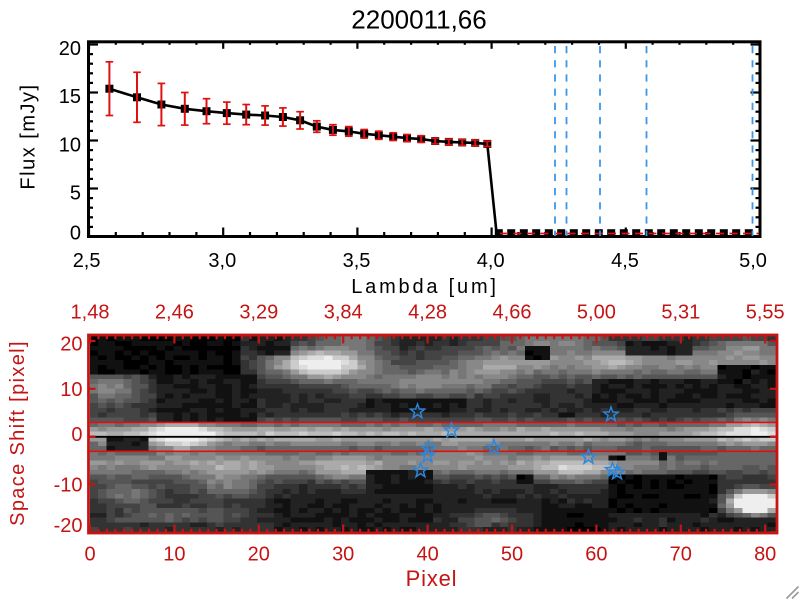 This screenshot has height=600, width=800. I want to click on svg-text: -10, so click(68, 486).